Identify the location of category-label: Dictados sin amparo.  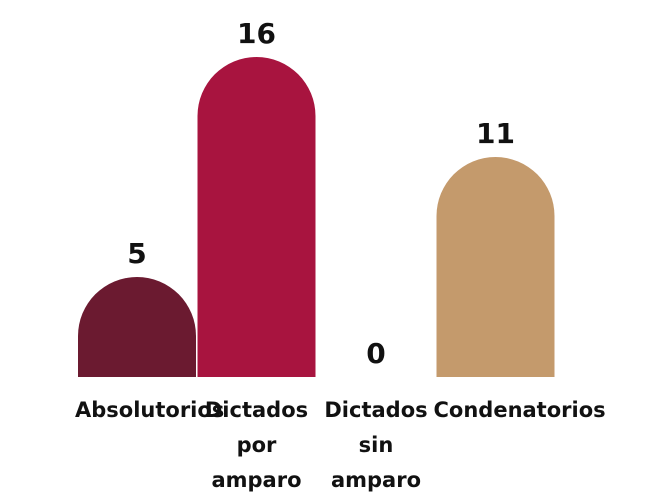
(376, 445).